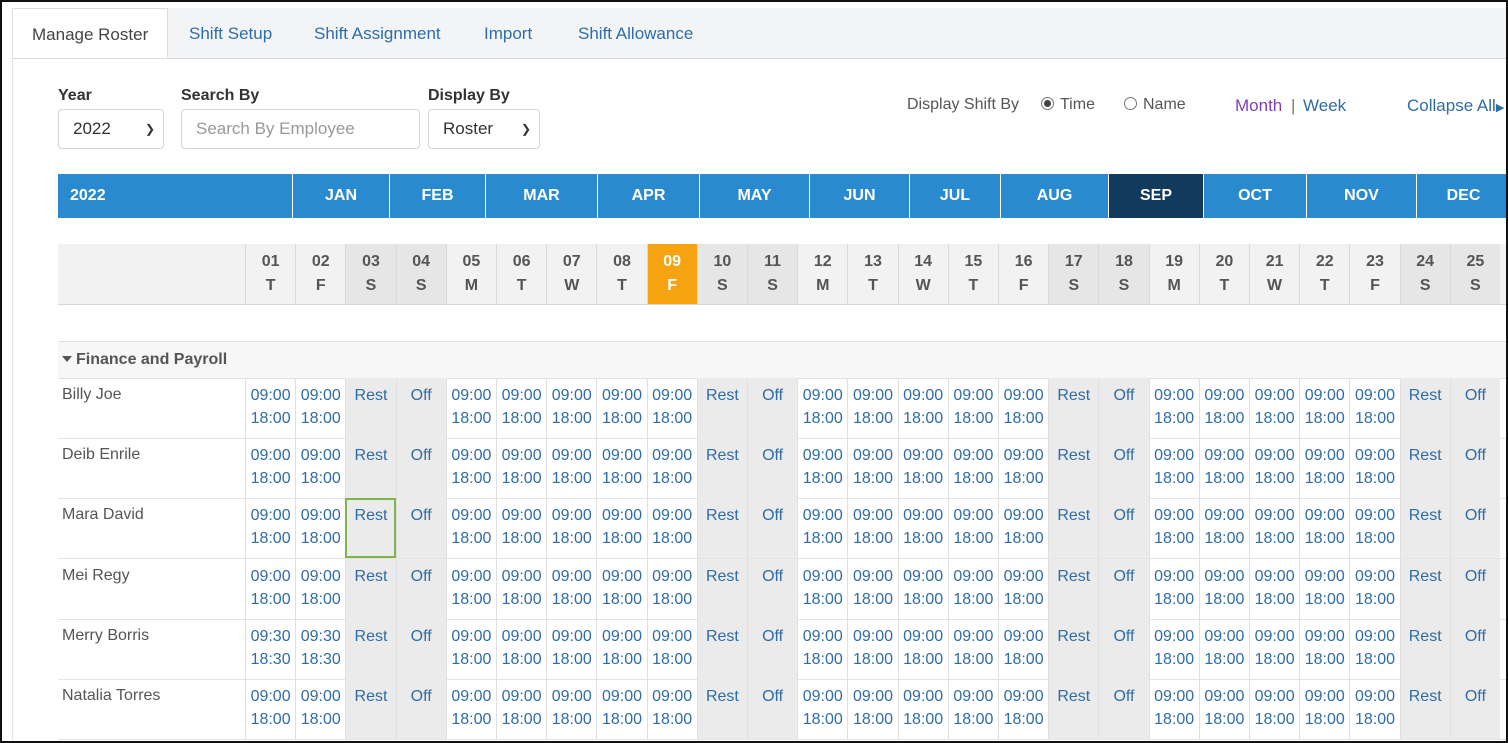  I want to click on radio-time-label: Time, so click(1077, 104).